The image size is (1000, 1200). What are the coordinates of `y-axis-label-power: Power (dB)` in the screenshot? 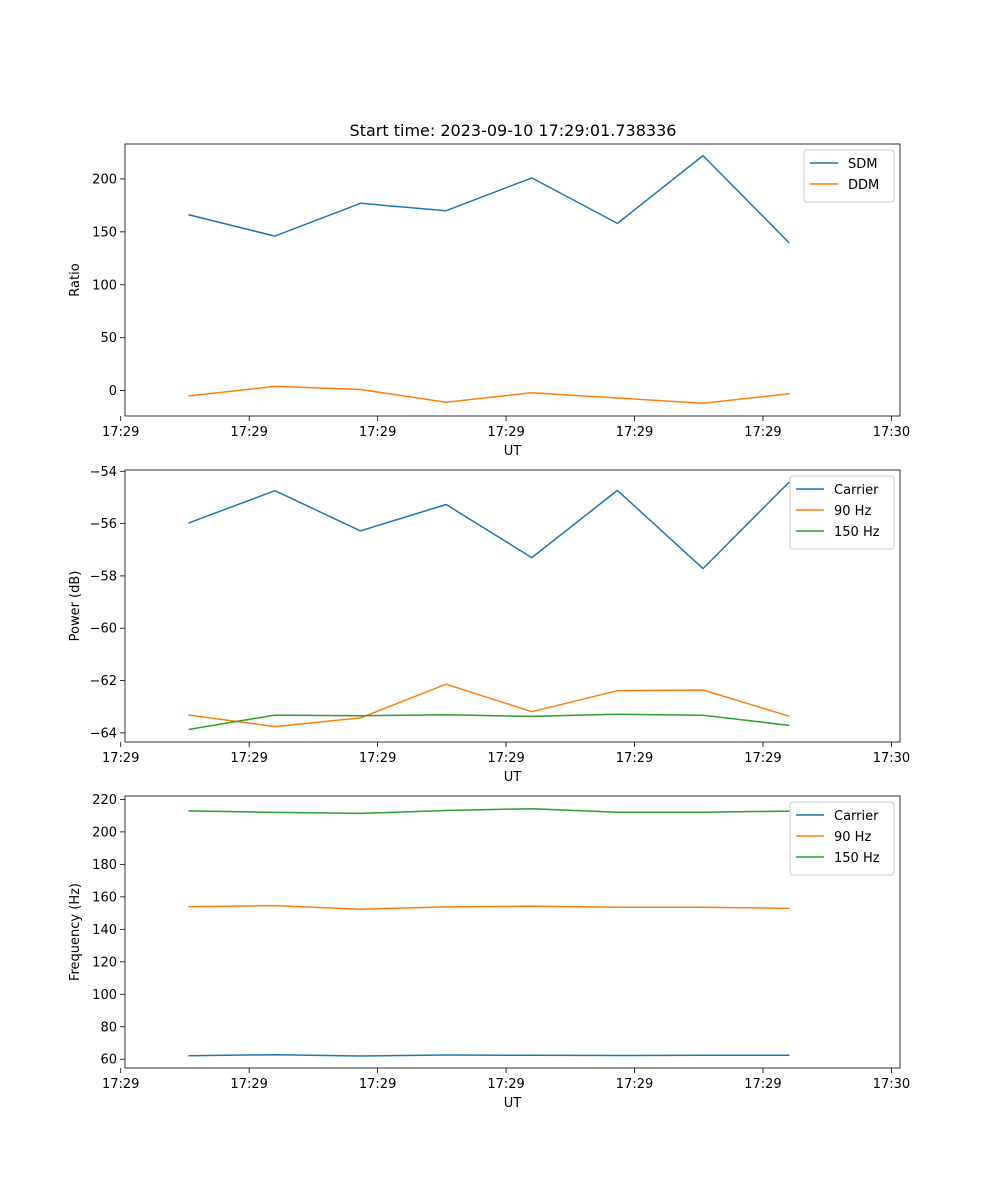 It's located at (75, 606).